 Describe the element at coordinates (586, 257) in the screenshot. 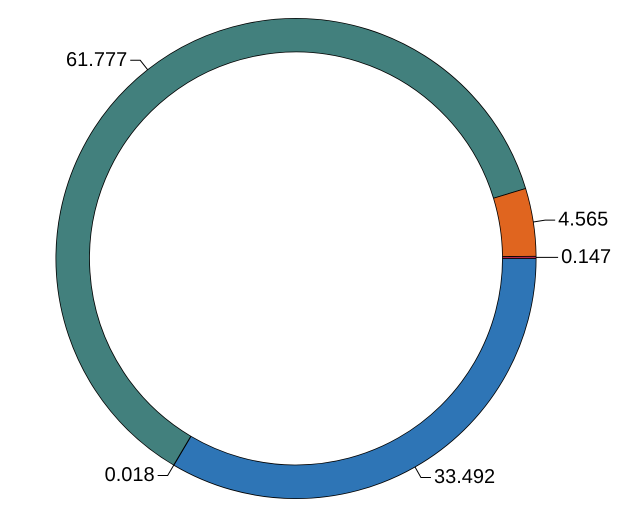

I see `data-label: 0.147` at that location.